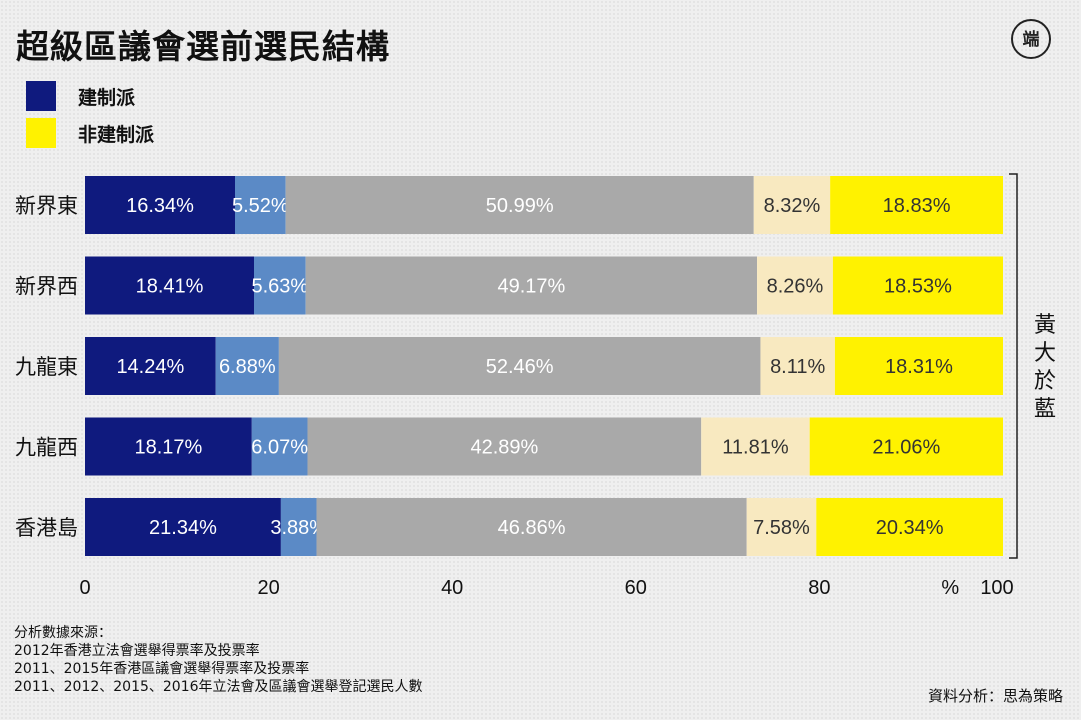  I want to click on data-label: 11.81%, so click(755, 448).